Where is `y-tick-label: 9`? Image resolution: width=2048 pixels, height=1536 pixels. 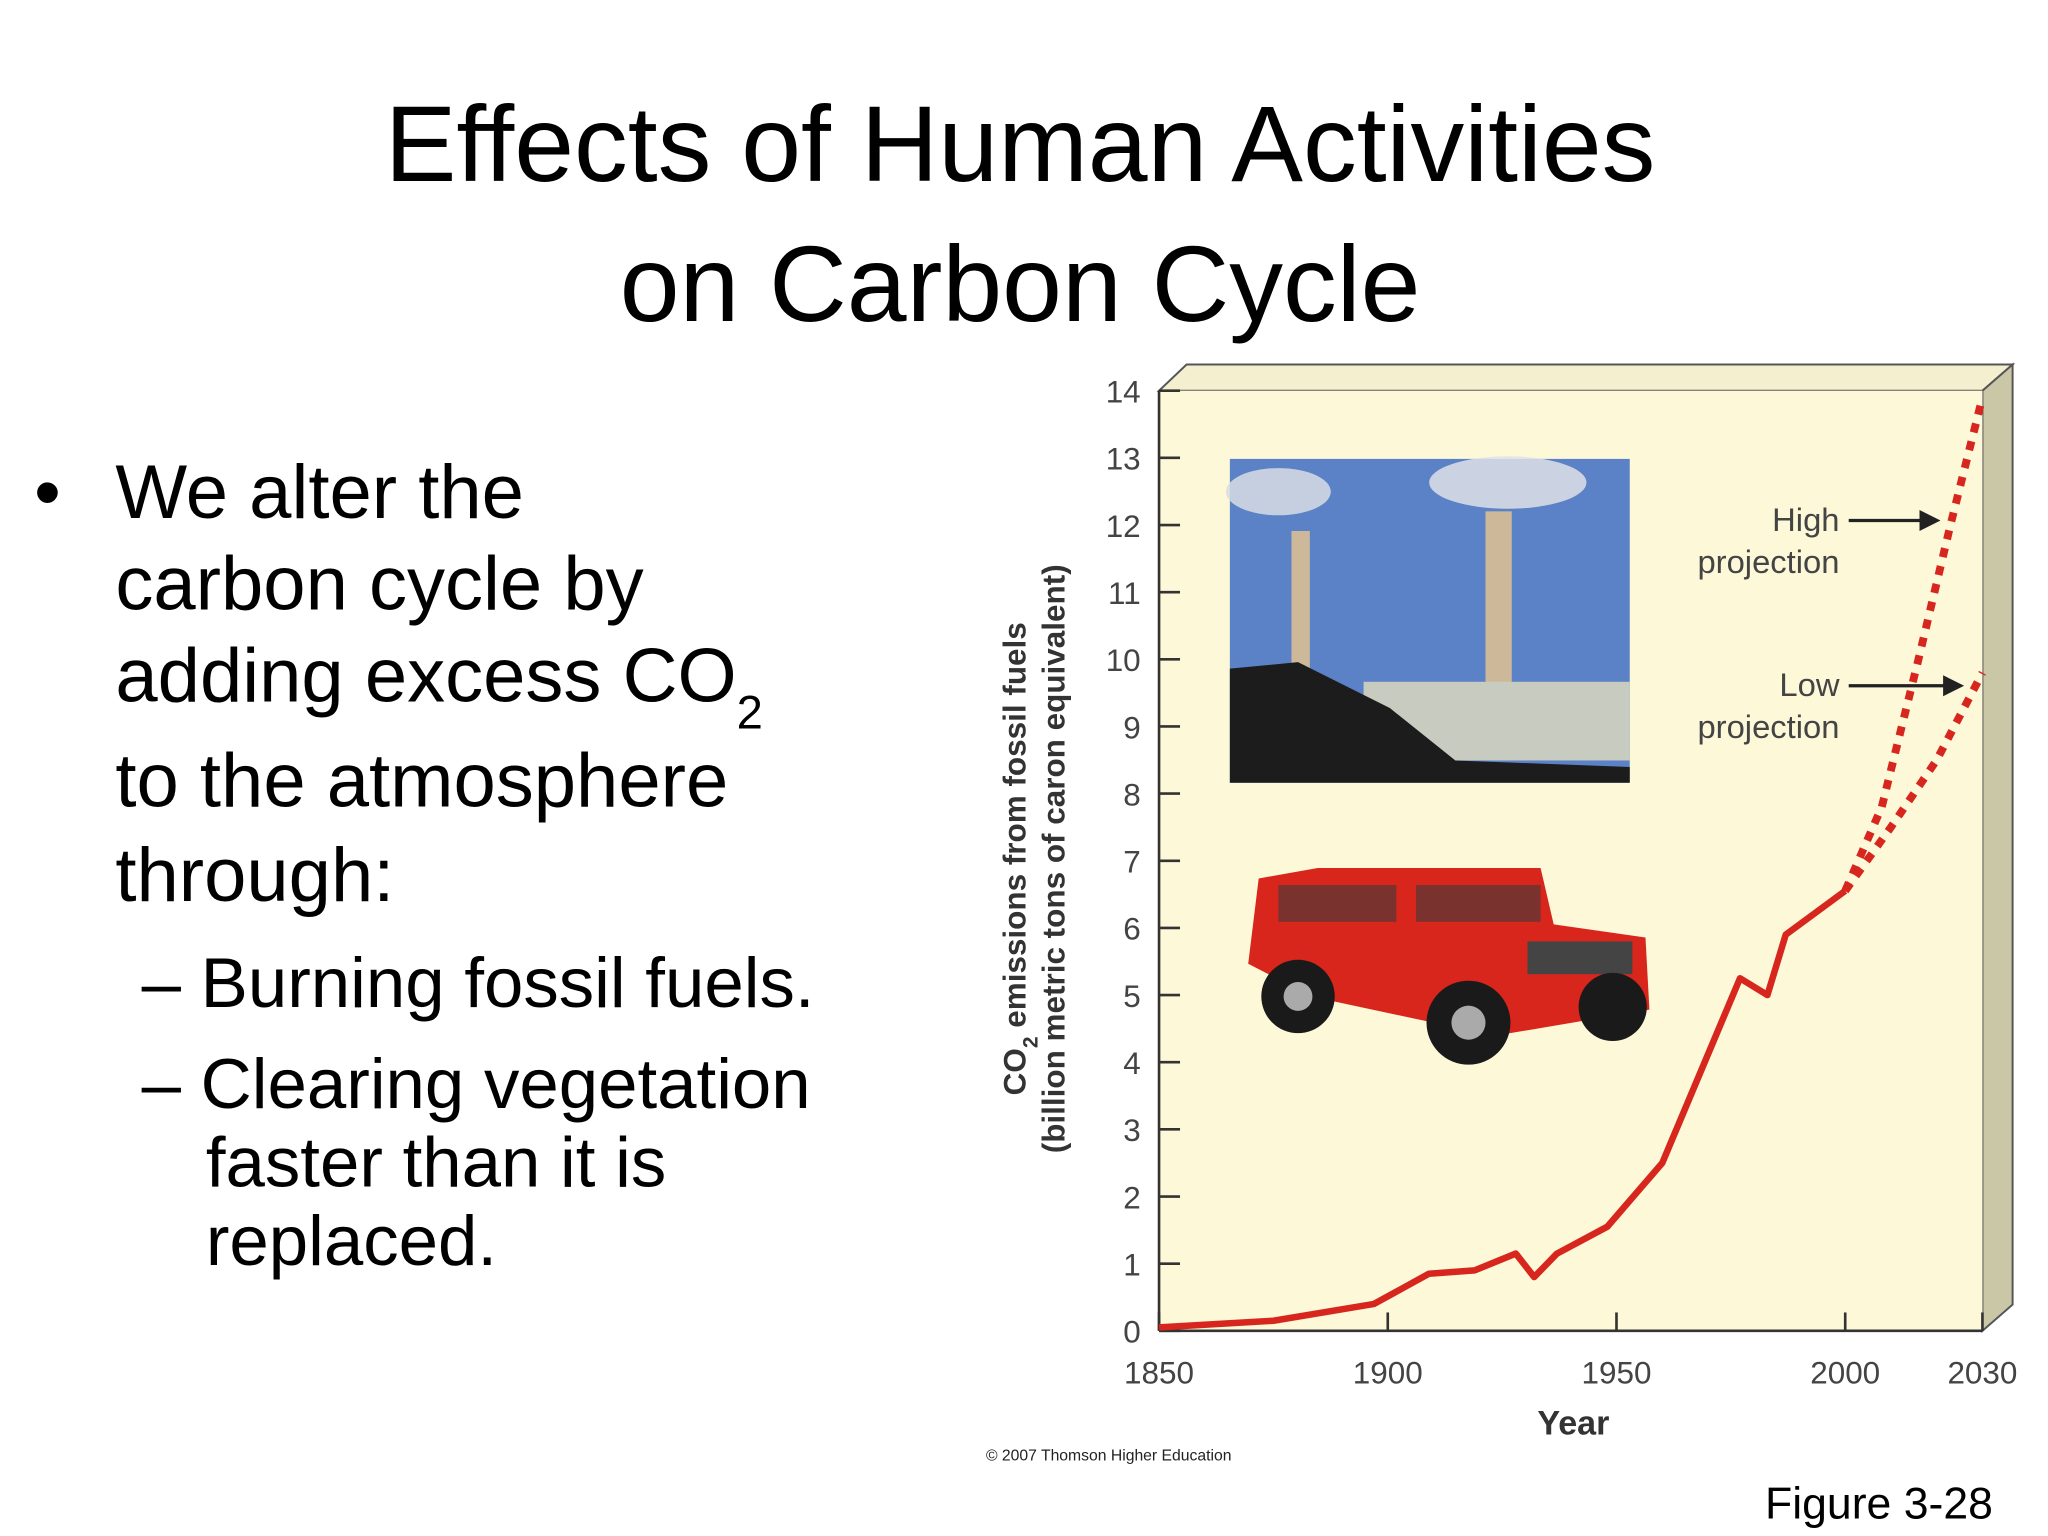 y-tick-label: 9 is located at coordinates (1132, 727).